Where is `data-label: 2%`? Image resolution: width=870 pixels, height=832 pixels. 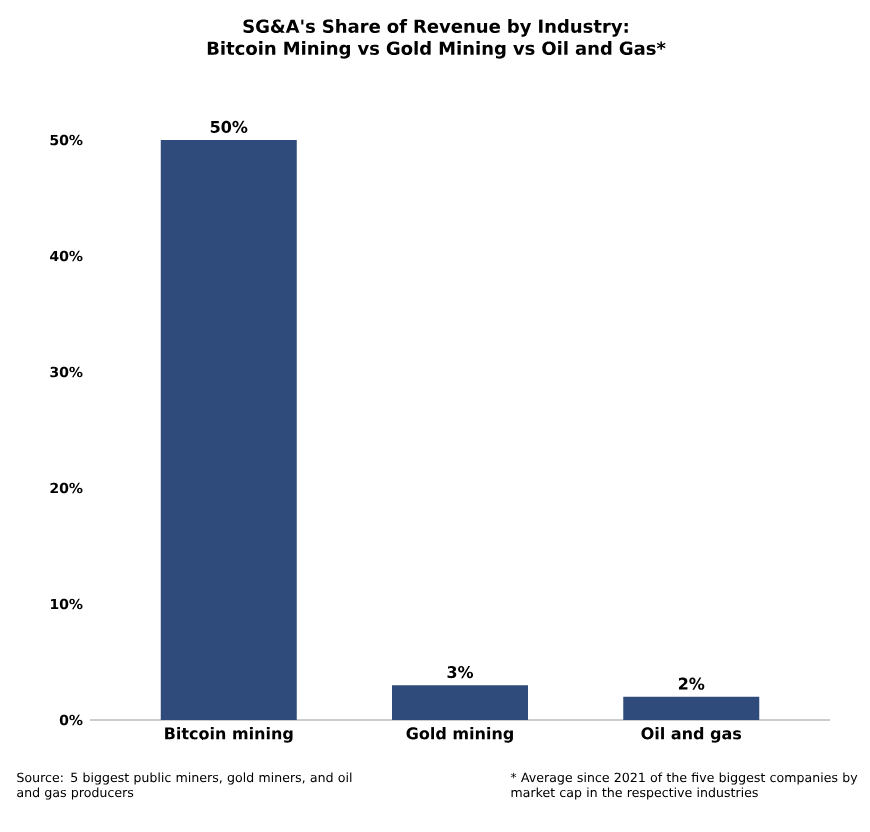
data-label: 2% is located at coordinates (691, 683).